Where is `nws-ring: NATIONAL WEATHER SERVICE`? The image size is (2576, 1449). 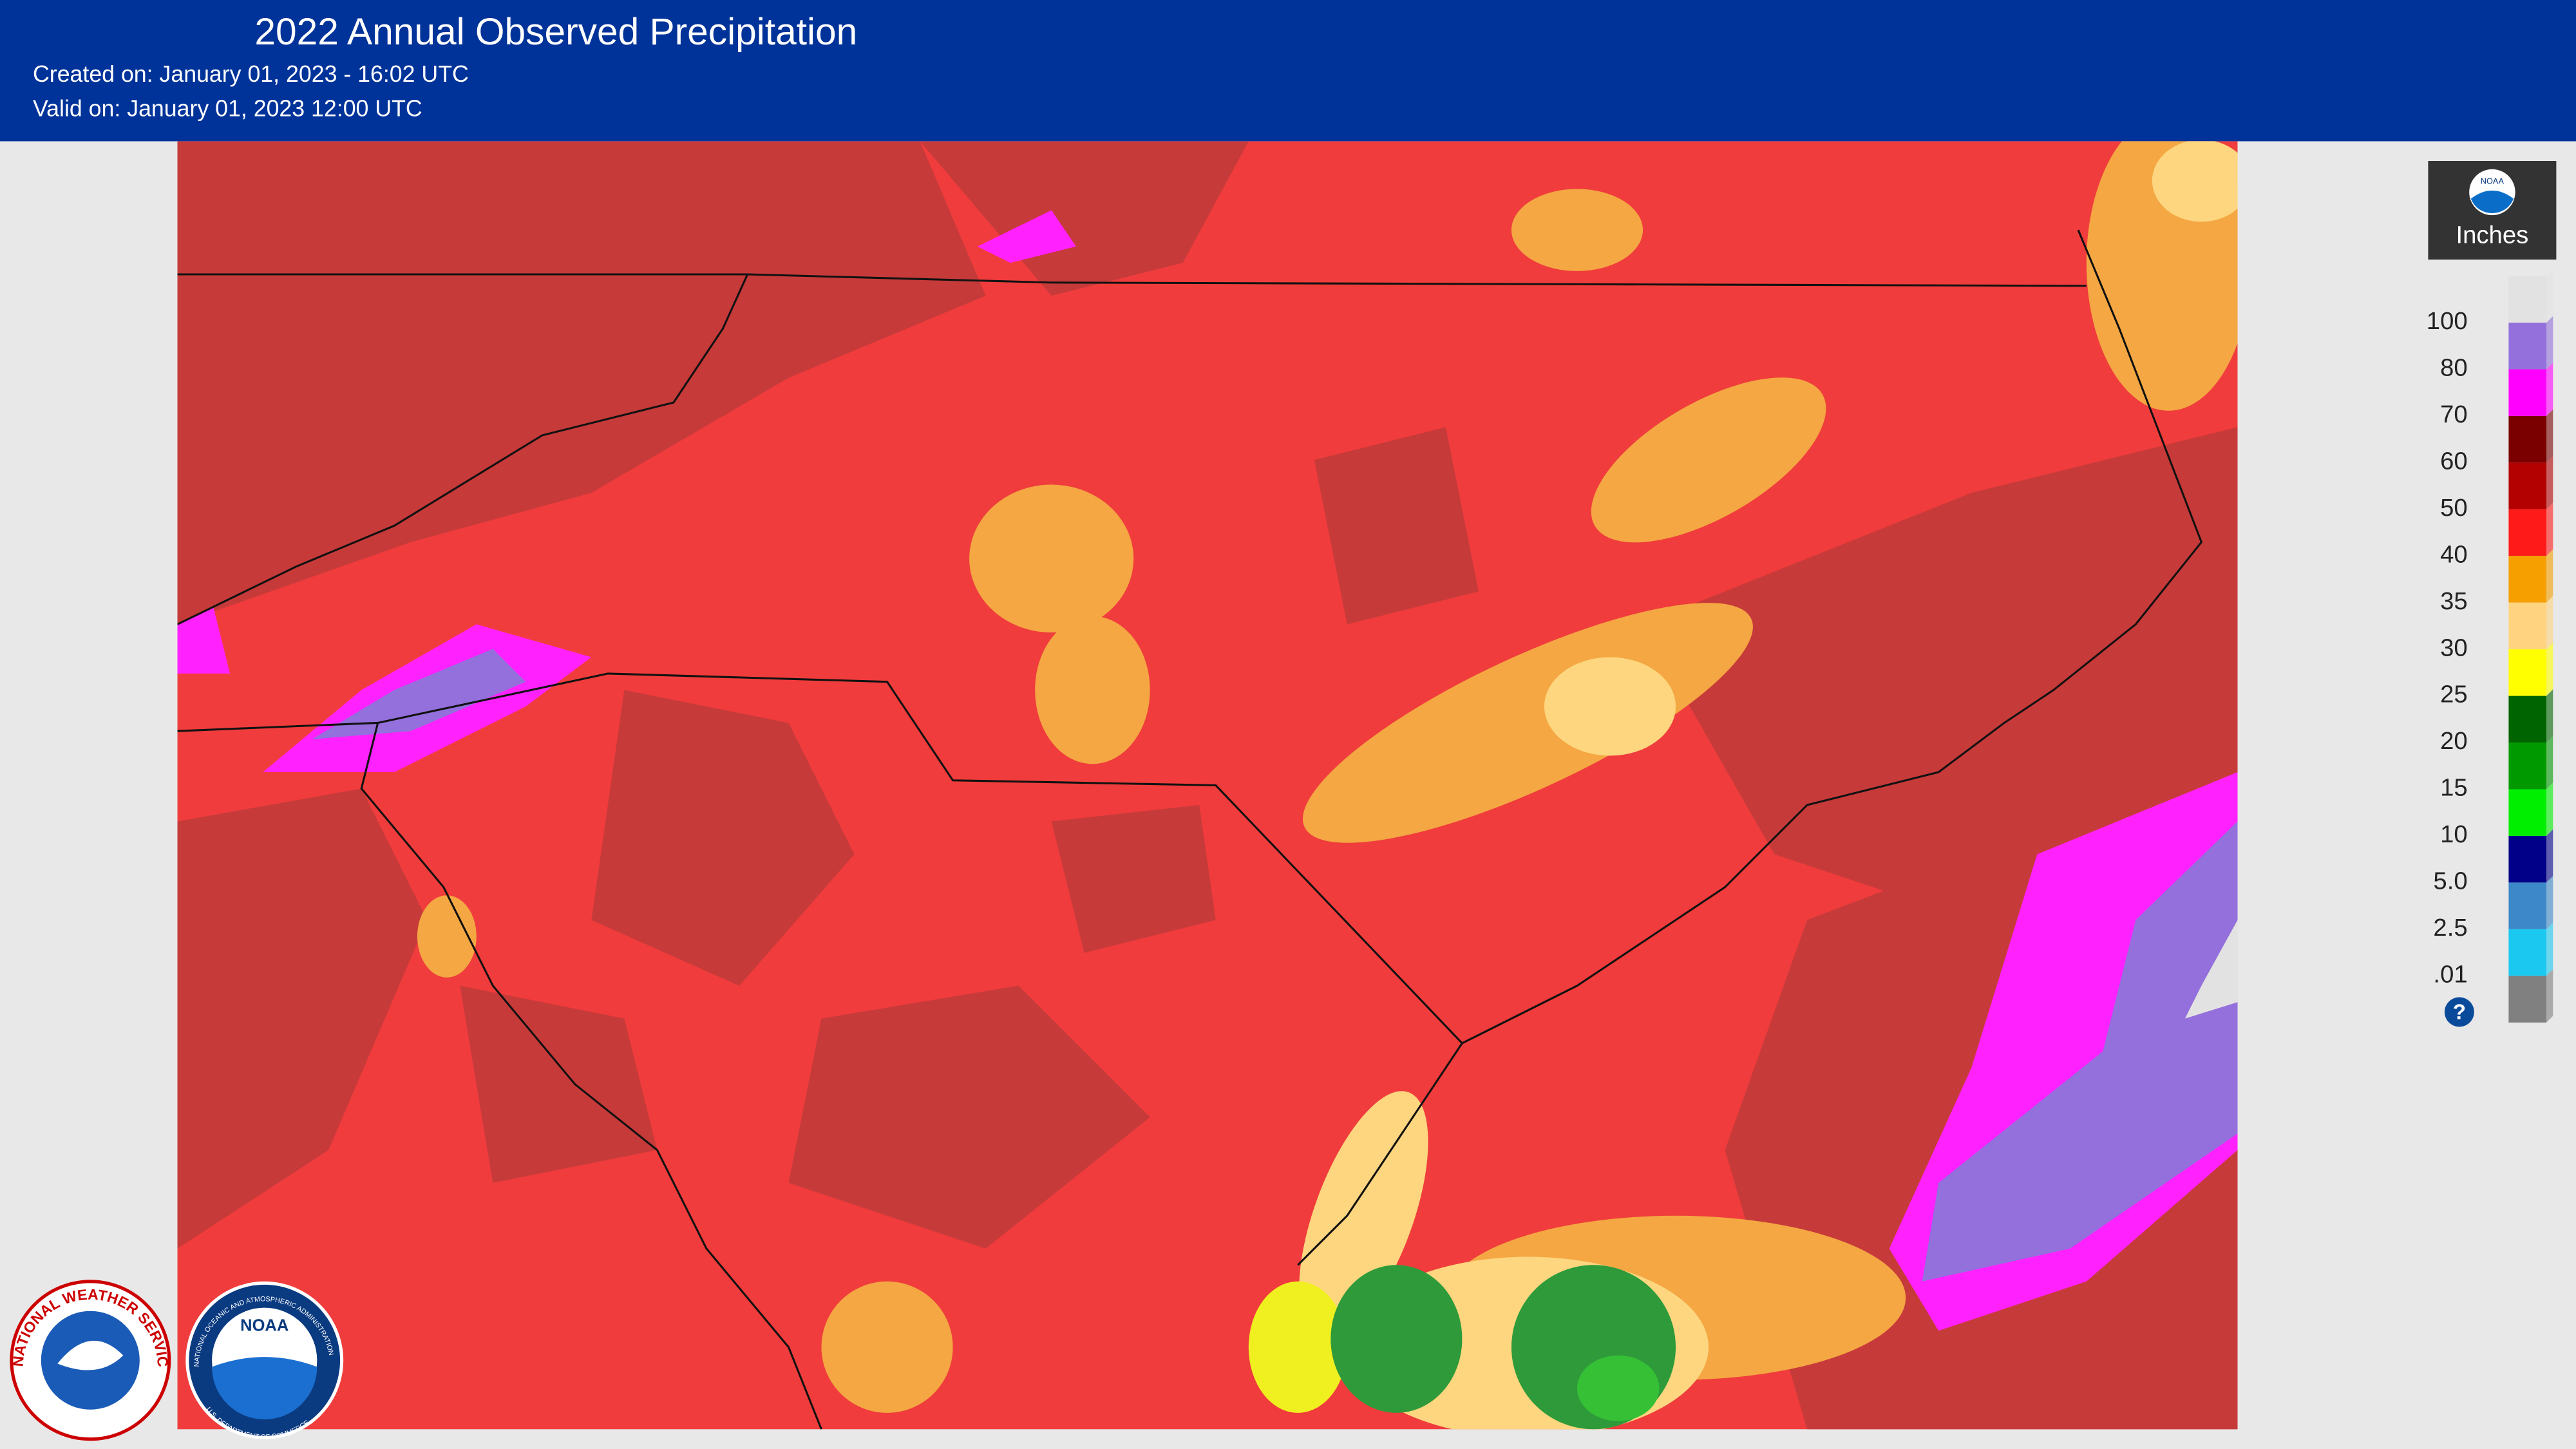
nws-ring: NATIONAL WEATHER SERVICE is located at coordinates (85, 684).